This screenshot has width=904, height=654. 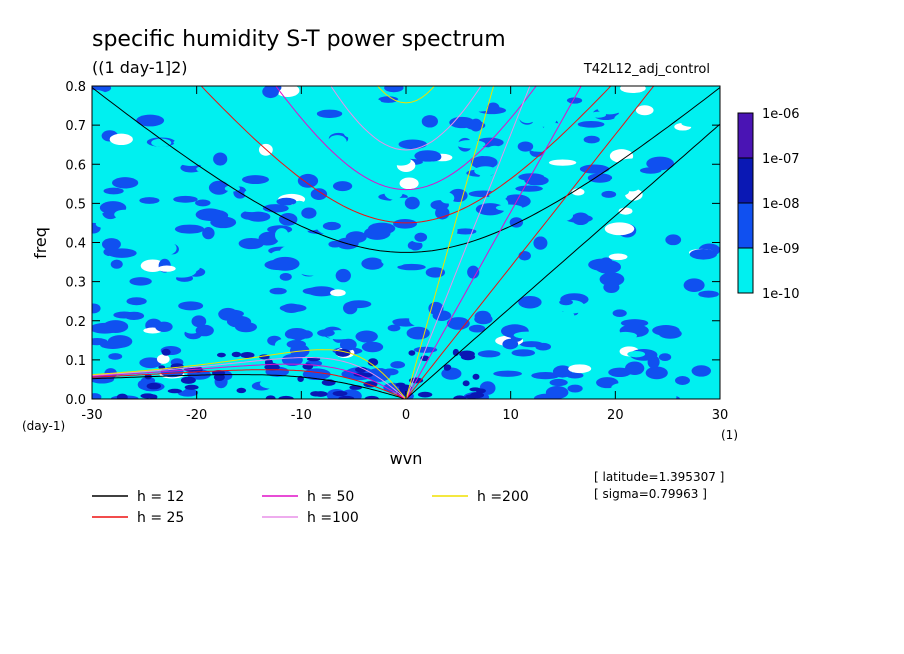 What do you see at coordinates (781, 159) in the screenshot?
I see `colorbar-label: 1e-07` at bounding box center [781, 159].